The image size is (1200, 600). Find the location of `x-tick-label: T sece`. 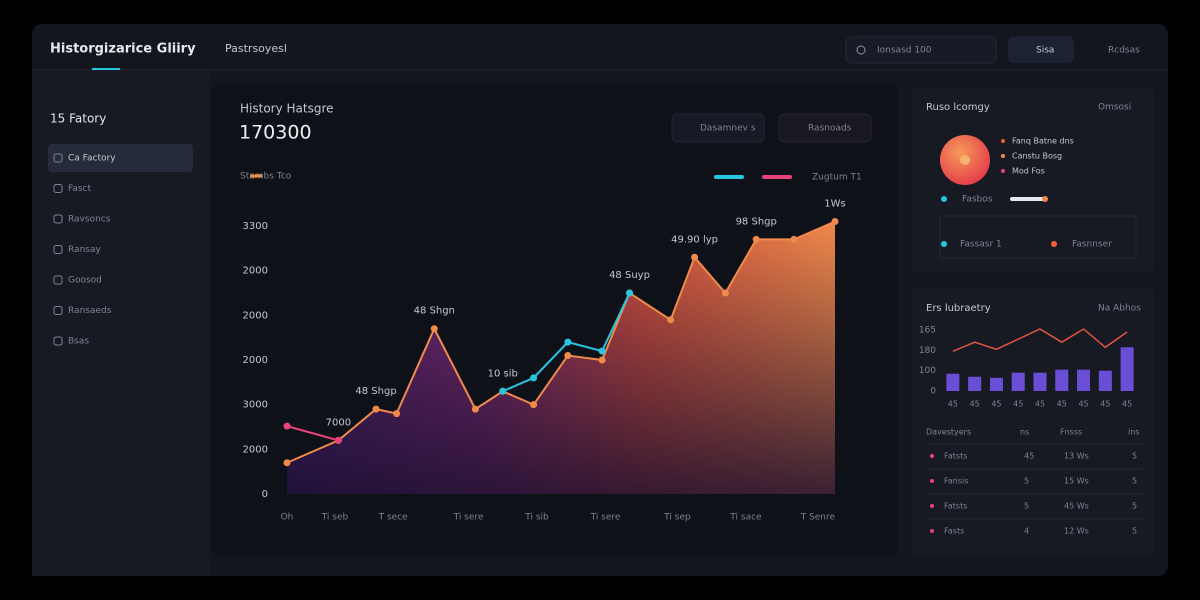

x-tick-label: T sece is located at coordinates (393, 518).